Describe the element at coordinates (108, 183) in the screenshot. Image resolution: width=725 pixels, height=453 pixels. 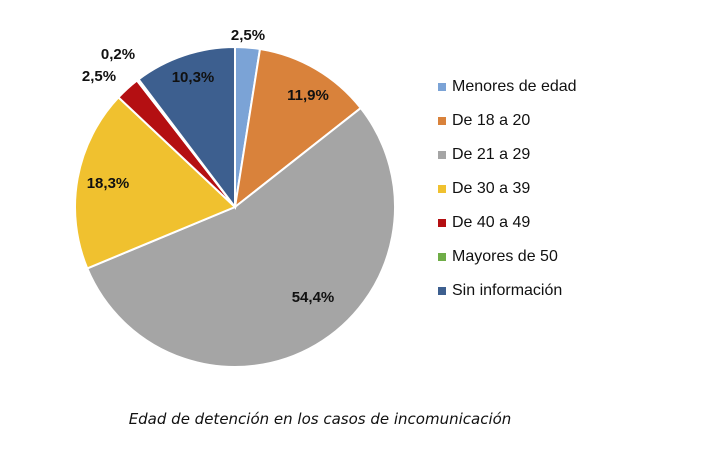
I see `slice-label-de-30-a-39: 18,3%` at that location.